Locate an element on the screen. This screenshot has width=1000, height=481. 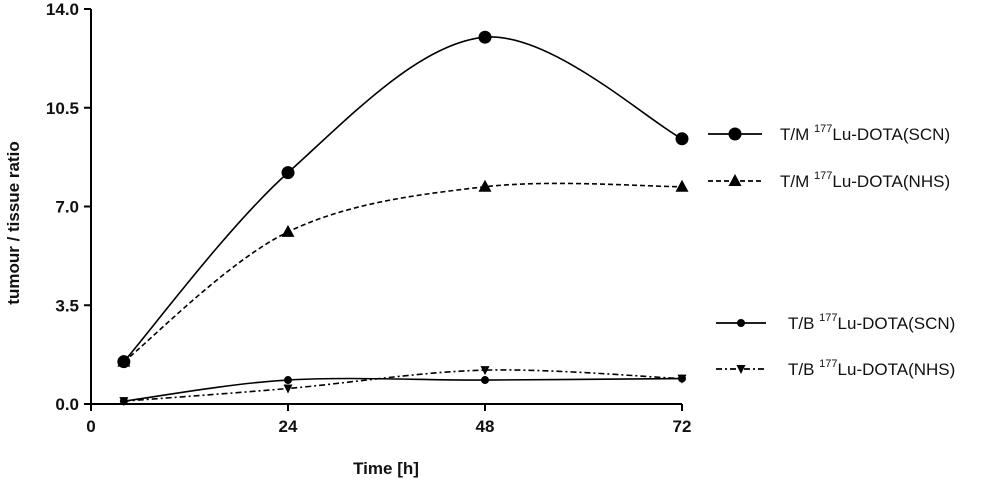
x-tick-label: 0 is located at coordinates (90, 426).